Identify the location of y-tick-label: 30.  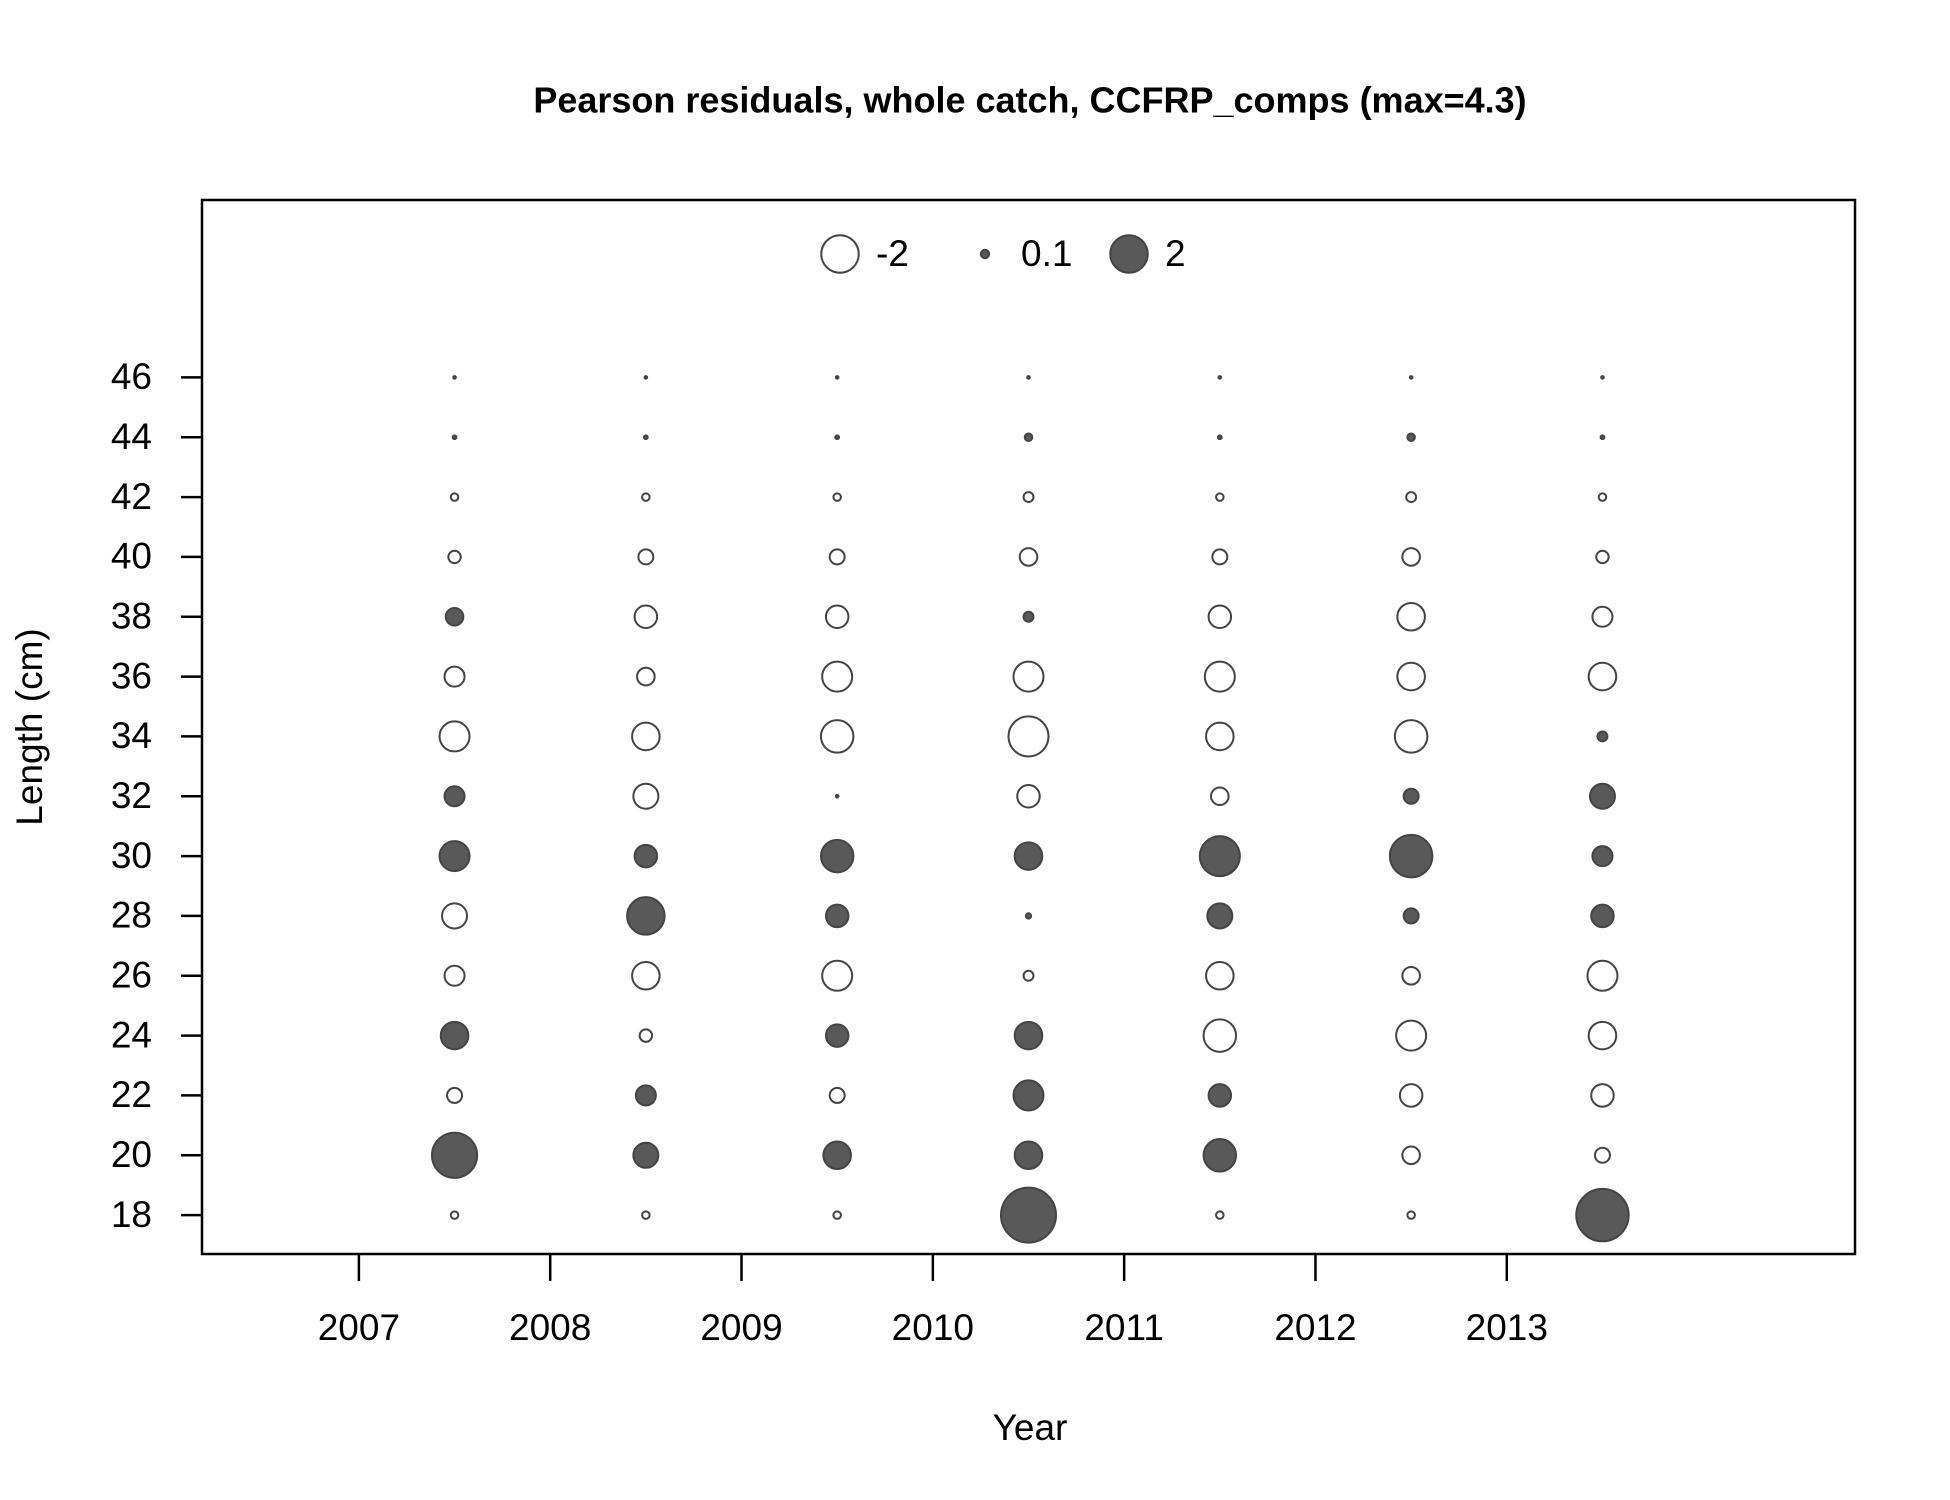
(131, 855).